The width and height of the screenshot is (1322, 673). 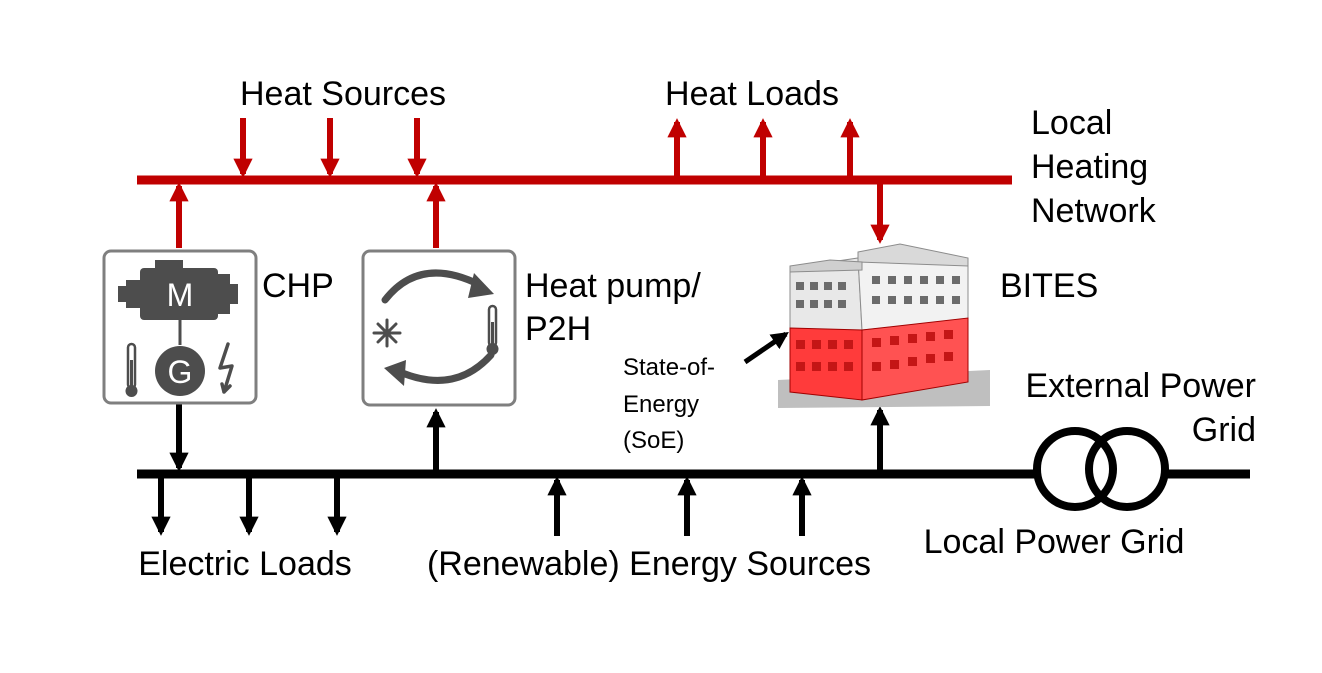 What do you see at coordinates (649, 564) in the screenshot?
I see `energy-sources-label: (Renewable) Energy Sources` at bounding box center [649, 564].